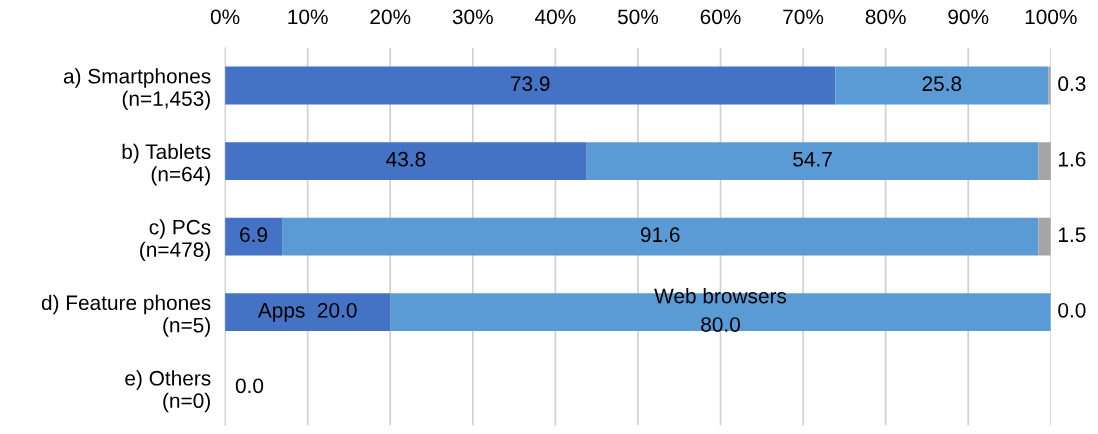  I want to click on x-tick-label: 40%, so click(555, 17).